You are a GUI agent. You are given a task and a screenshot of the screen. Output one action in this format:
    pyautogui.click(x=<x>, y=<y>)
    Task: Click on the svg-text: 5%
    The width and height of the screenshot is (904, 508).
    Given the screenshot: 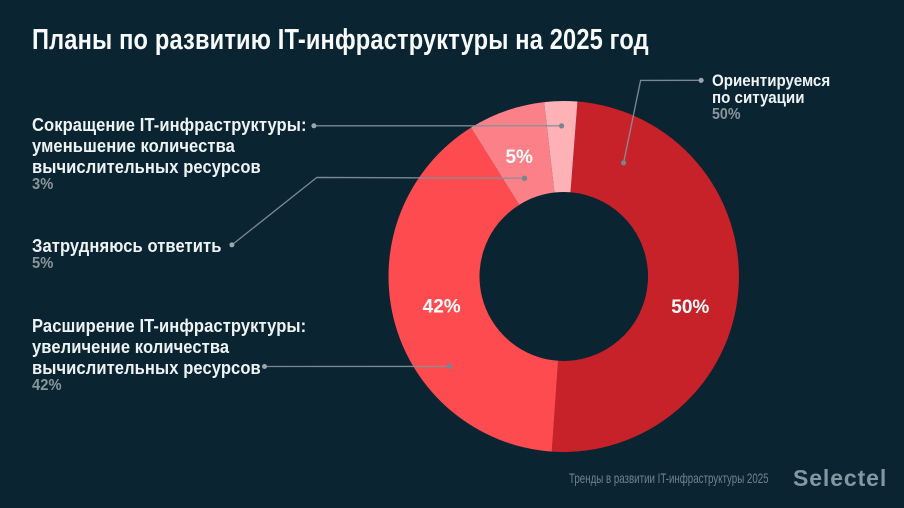 What is the action you would take?
    pyautogui.click(x=519, y=157)
    